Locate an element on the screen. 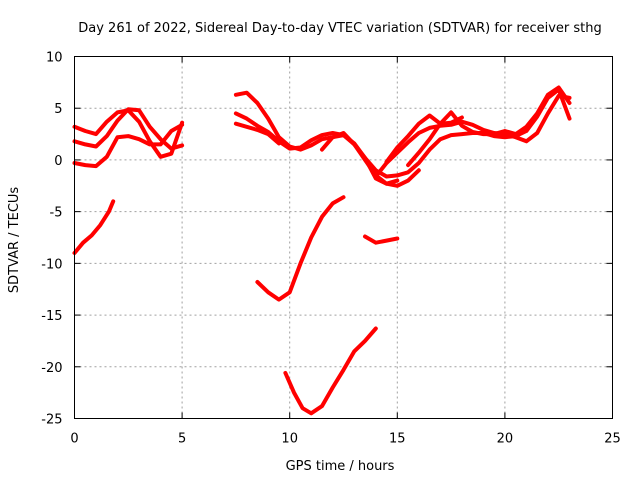  x-tick-label: 5 is located at coordinates (182, 439).